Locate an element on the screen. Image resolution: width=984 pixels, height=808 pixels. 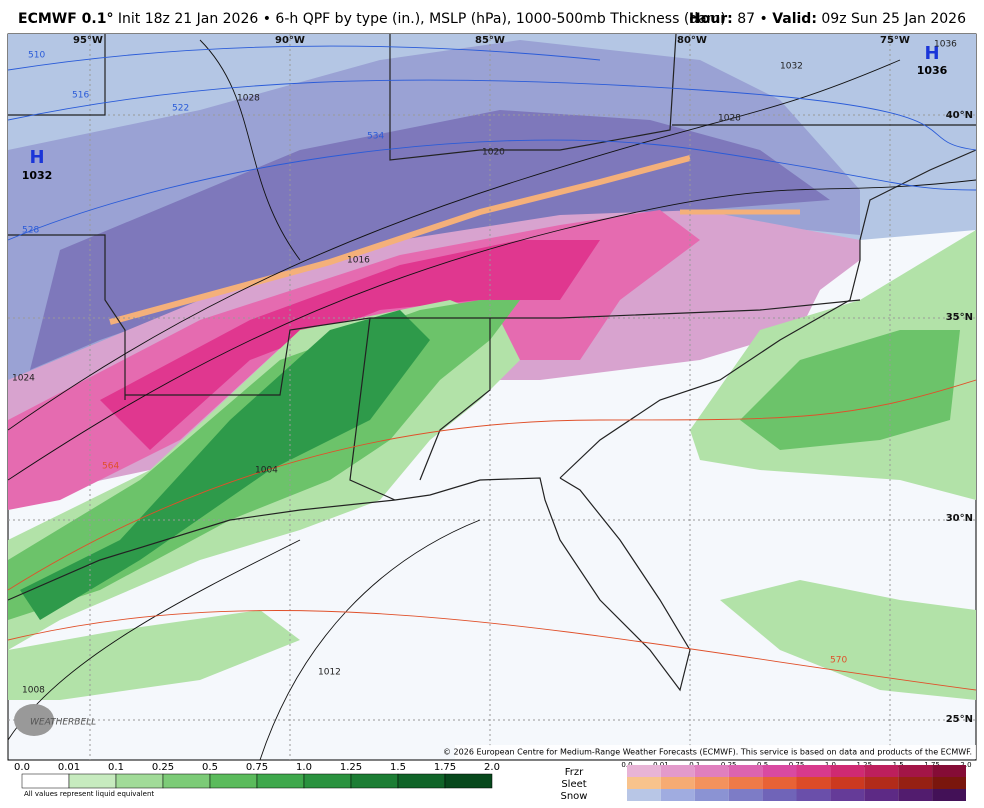
rain-note: All values represent liquid equivalent is located at coordinates (89, 794).